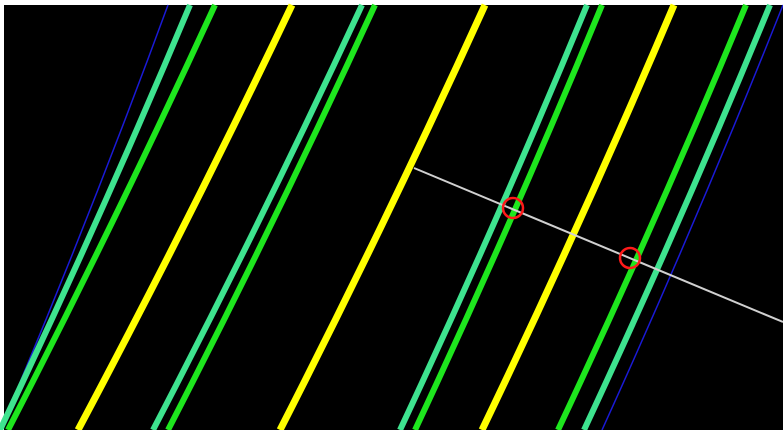  I want to click on intersection-markers, so click(571, 233).